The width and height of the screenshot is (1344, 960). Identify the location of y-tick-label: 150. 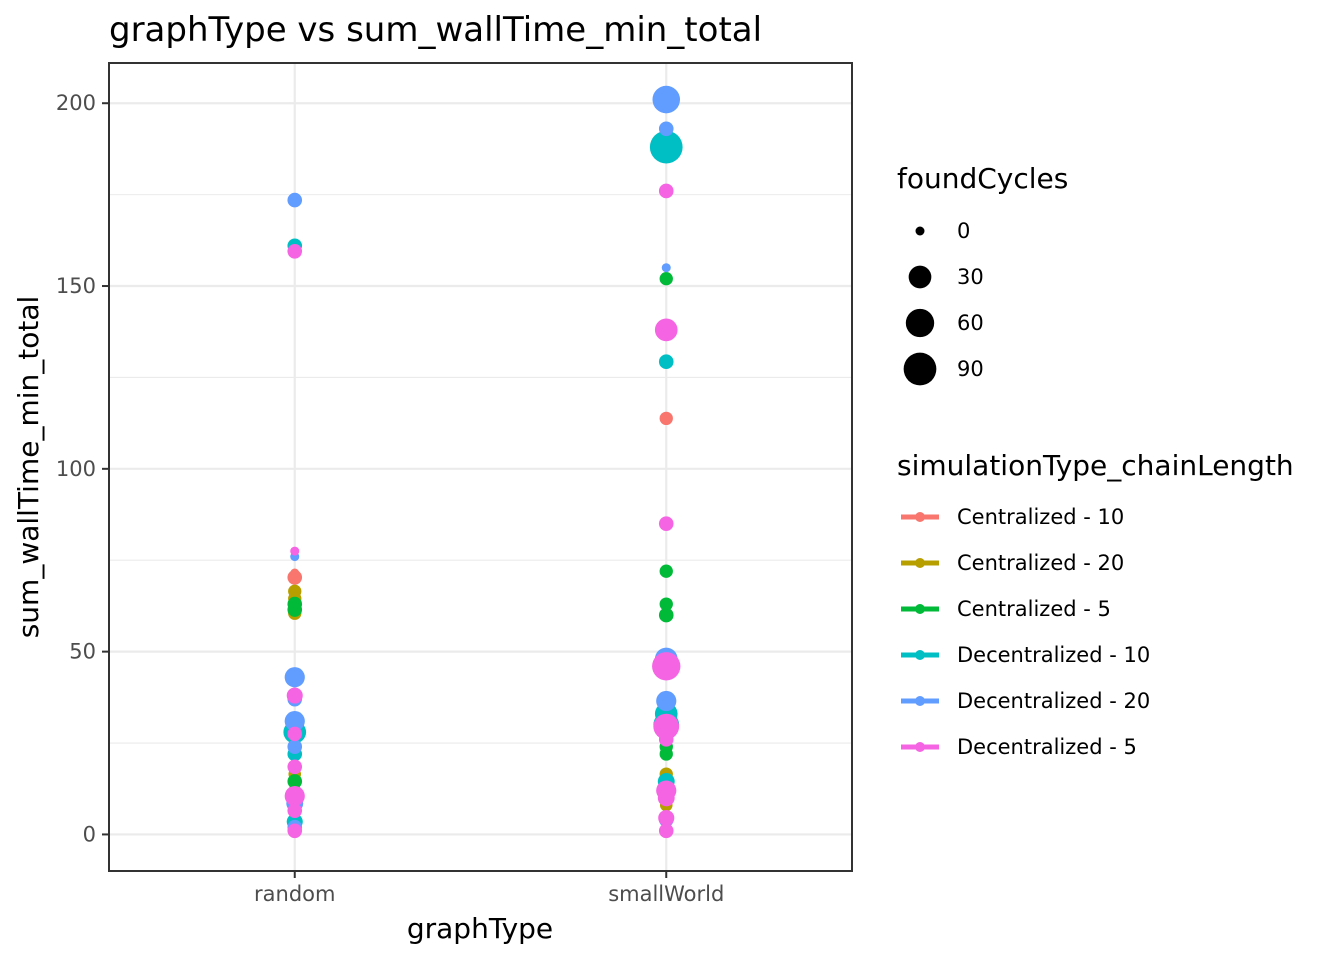
(76, 286).